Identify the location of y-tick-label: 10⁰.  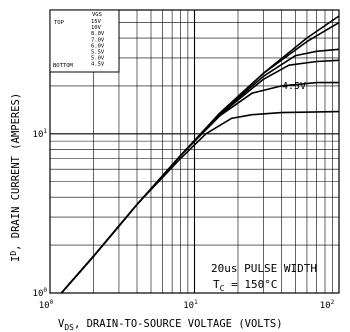
(40, 293).